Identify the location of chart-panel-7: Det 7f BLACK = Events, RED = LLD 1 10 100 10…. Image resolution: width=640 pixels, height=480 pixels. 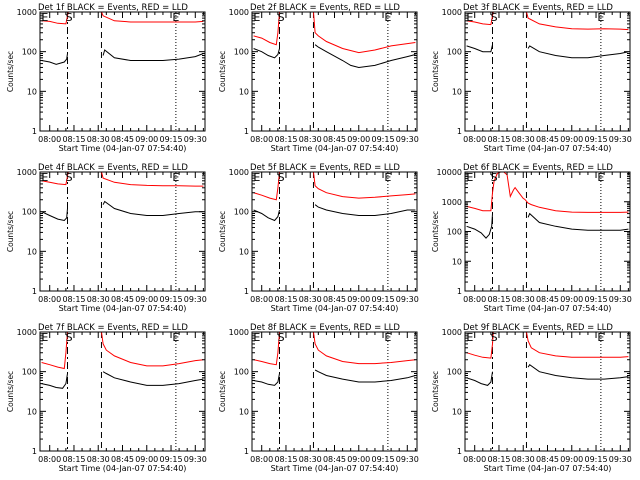
(106, 398).